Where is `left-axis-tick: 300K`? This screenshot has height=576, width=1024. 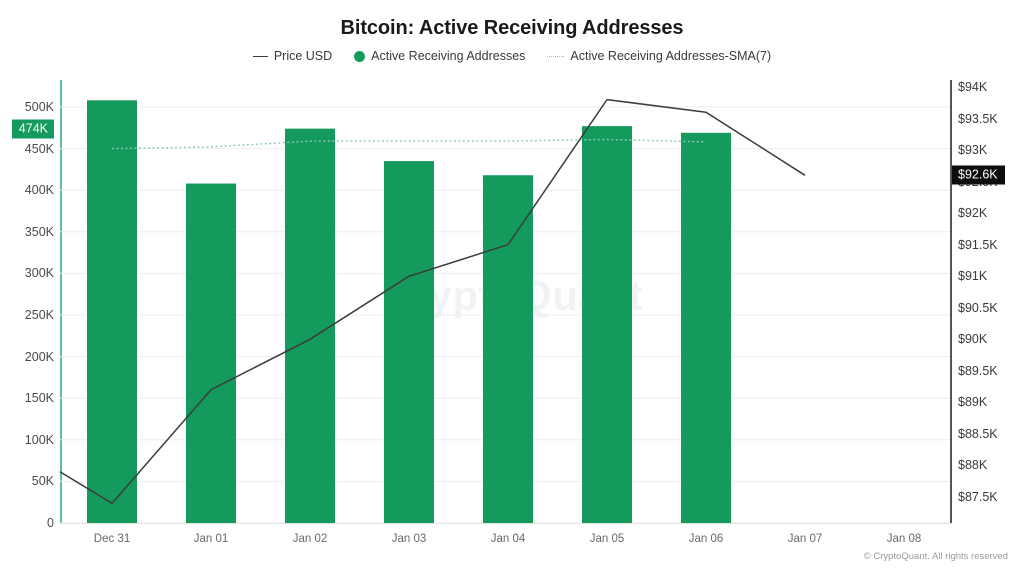 left-axis-tick: 300K is located at coordinates (39, 273).